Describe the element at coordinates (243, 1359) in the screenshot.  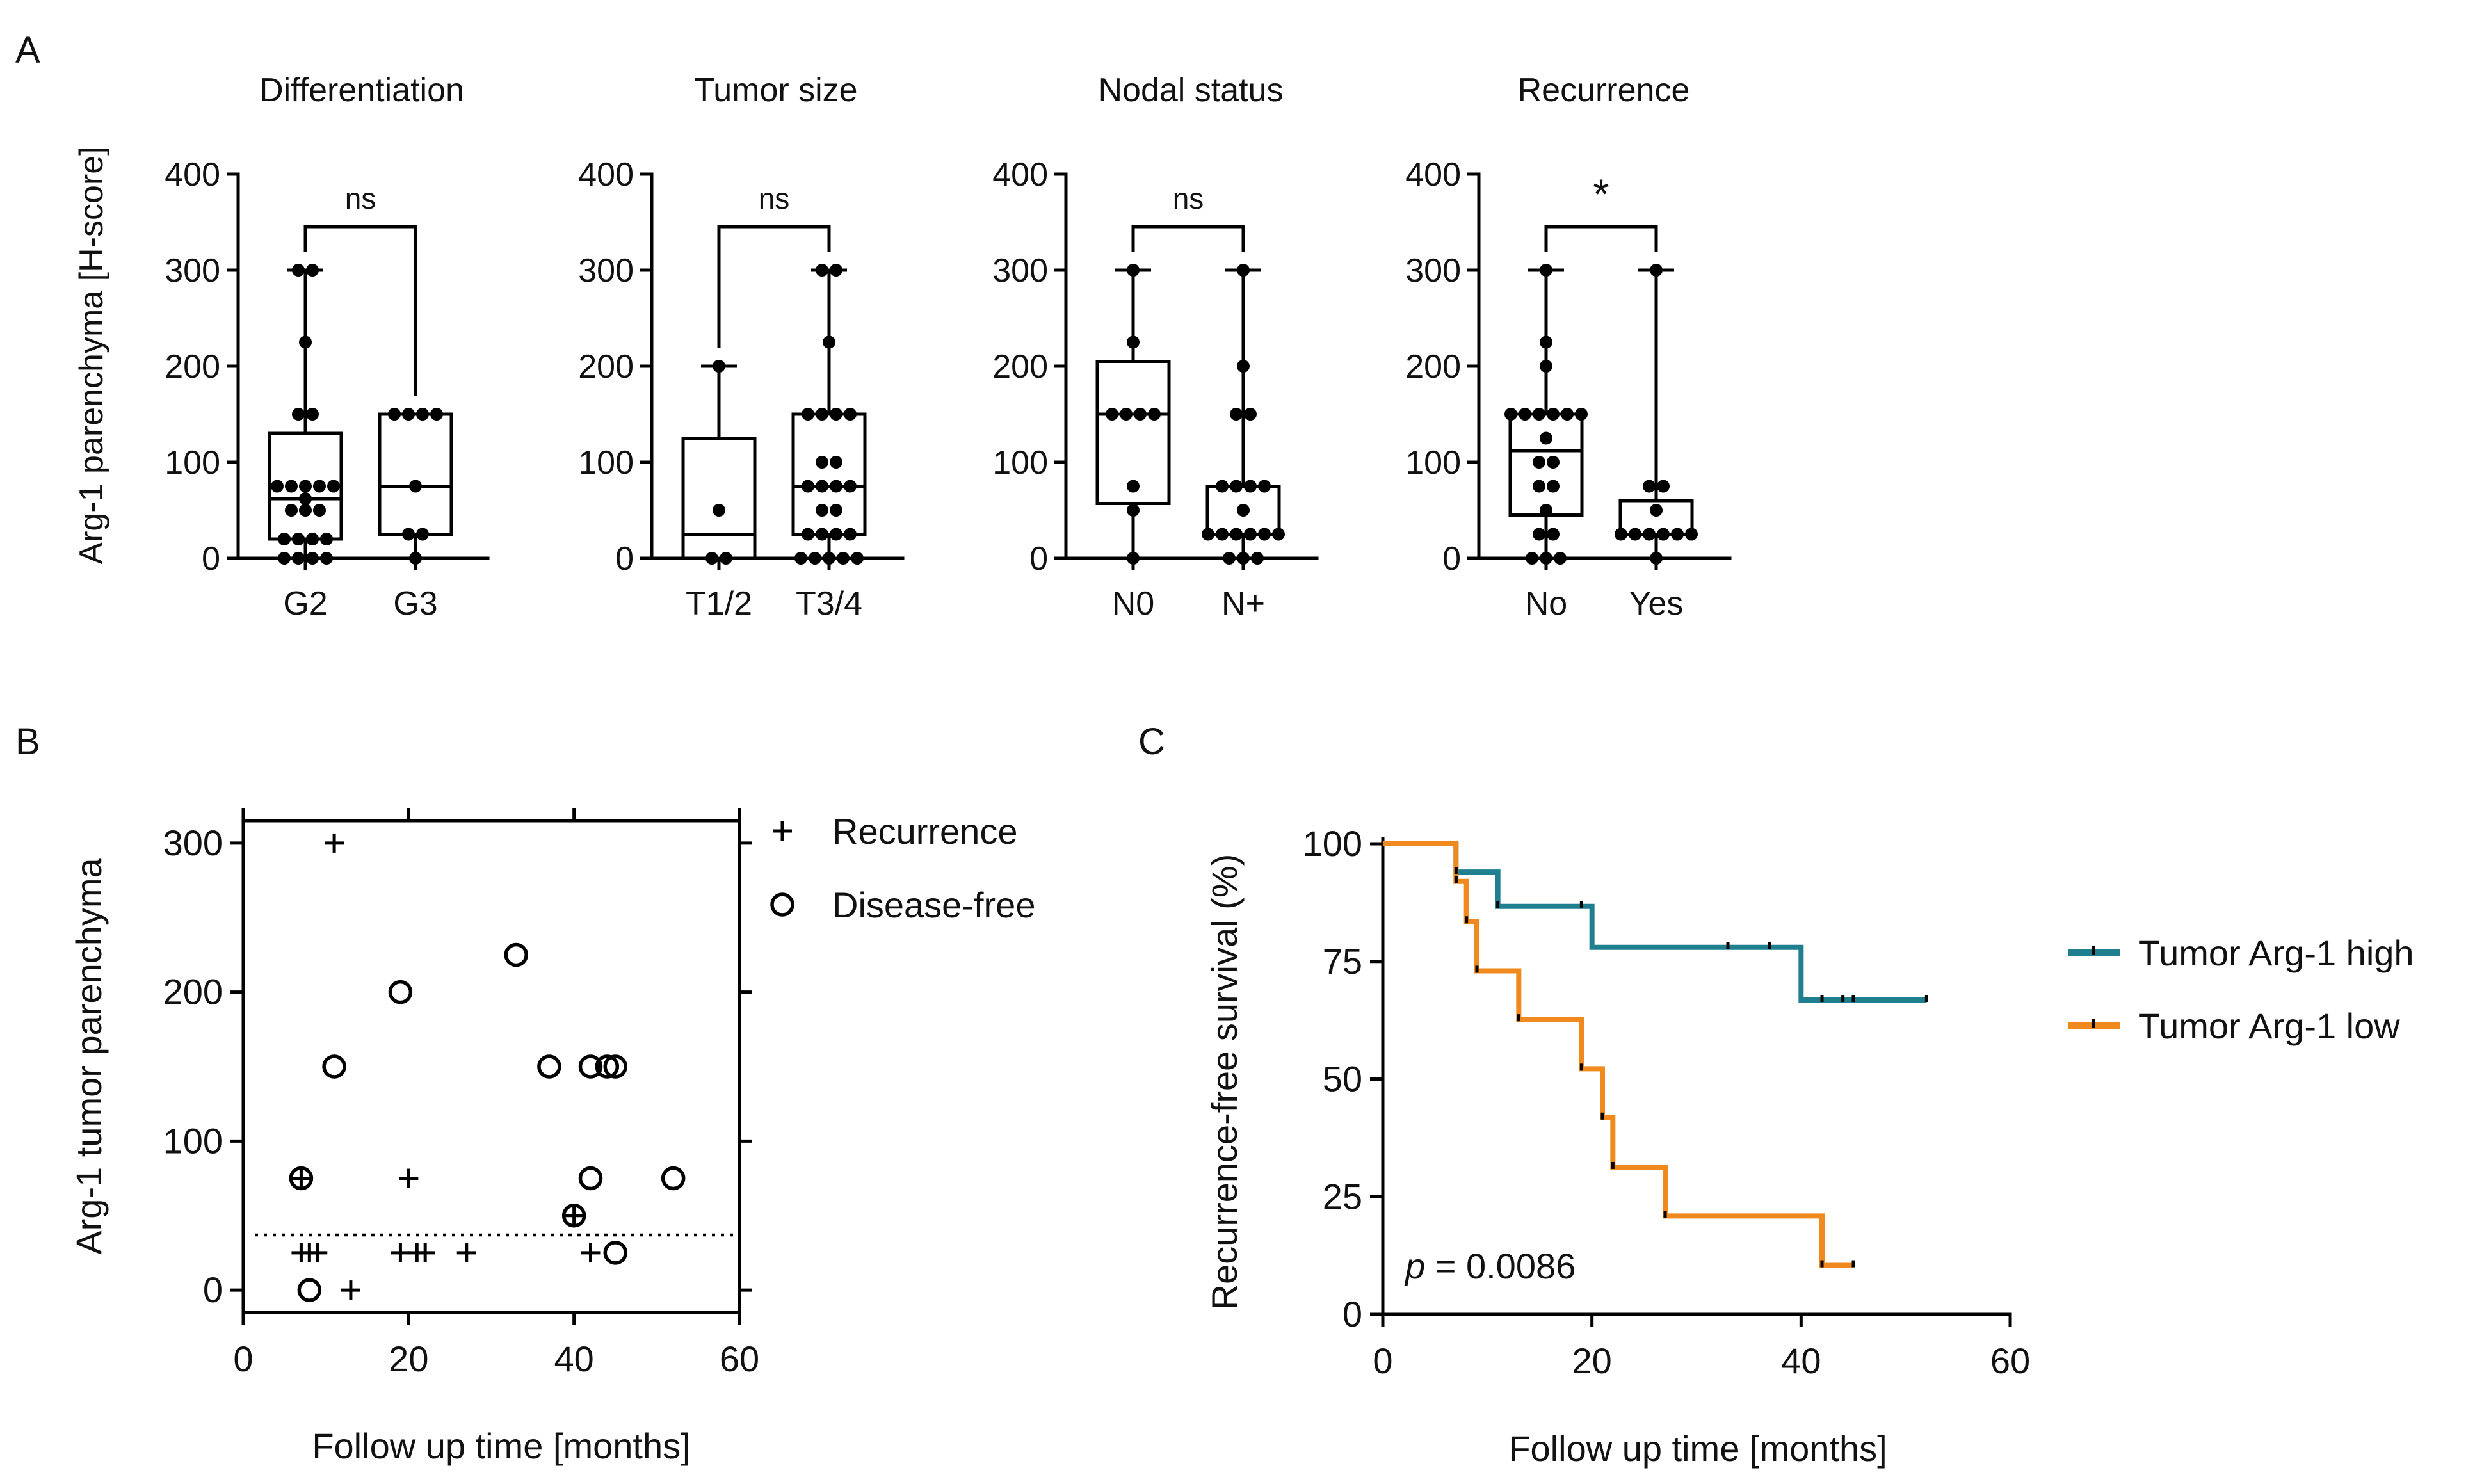
I see `x-tick-label: 0` at that location.